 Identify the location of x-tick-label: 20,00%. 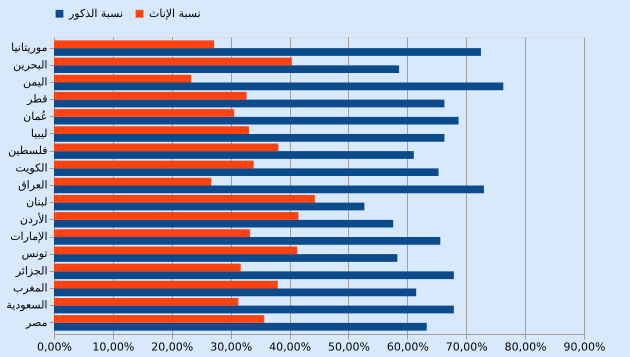
(172, 347).